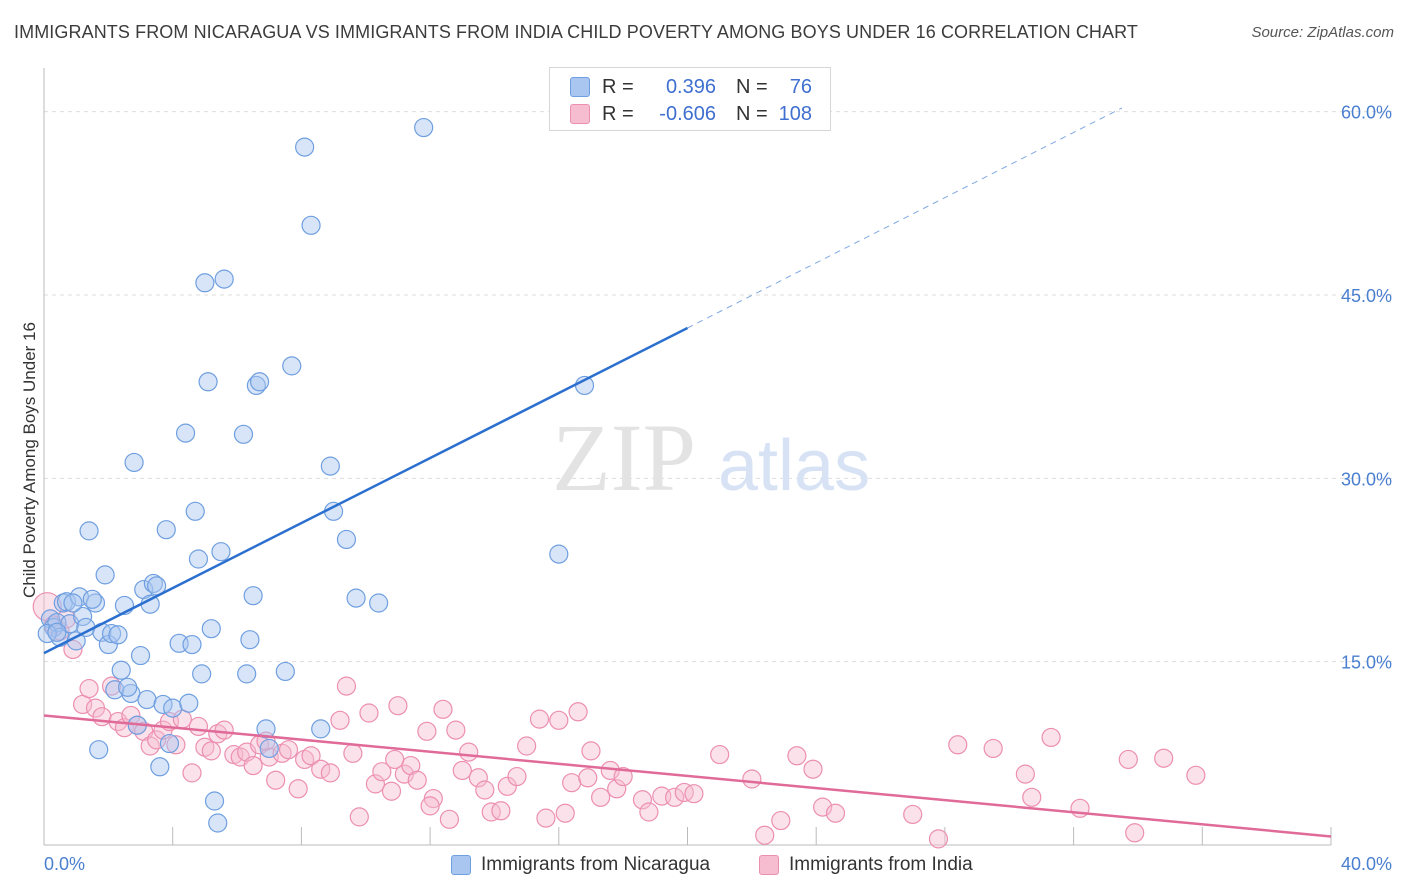 This screenshot has width=1406, height=892. I want to click on correlation-legend: R = 0.396 N = 76 R = -0.606 N = 108, so click(690, 99).